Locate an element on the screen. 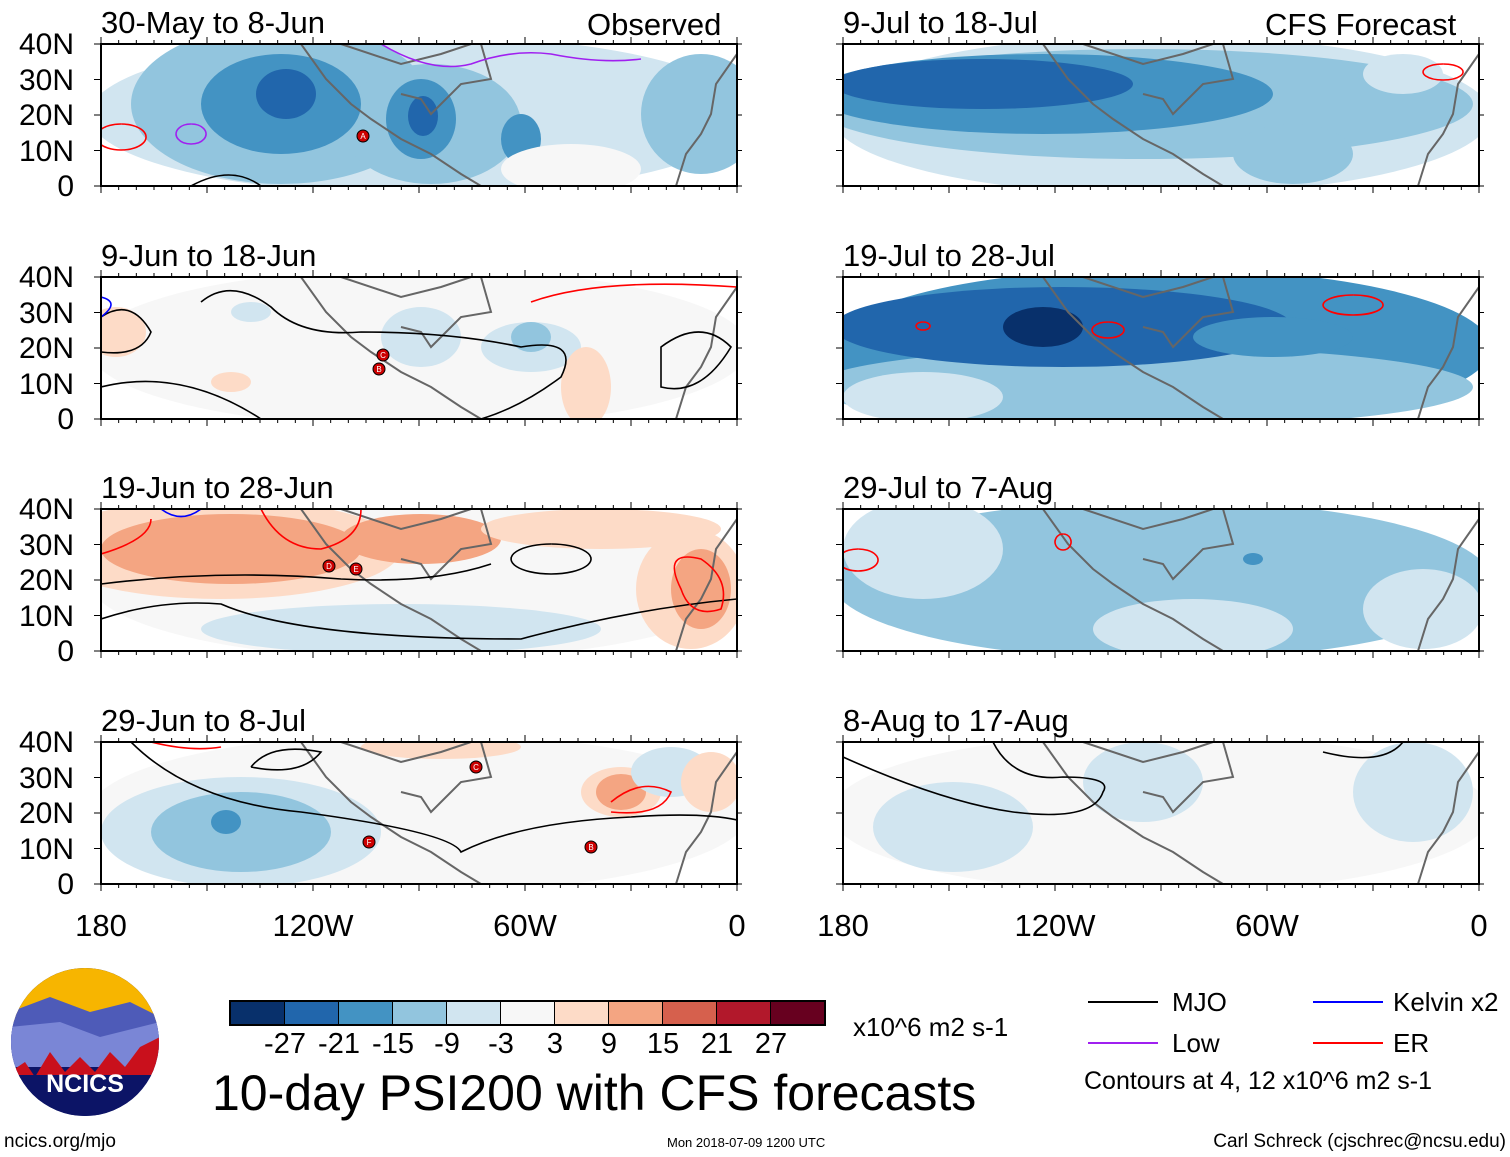 The image size is (1510, 1157). colorbar-label: 3 is located at coordinates (555, 1044).